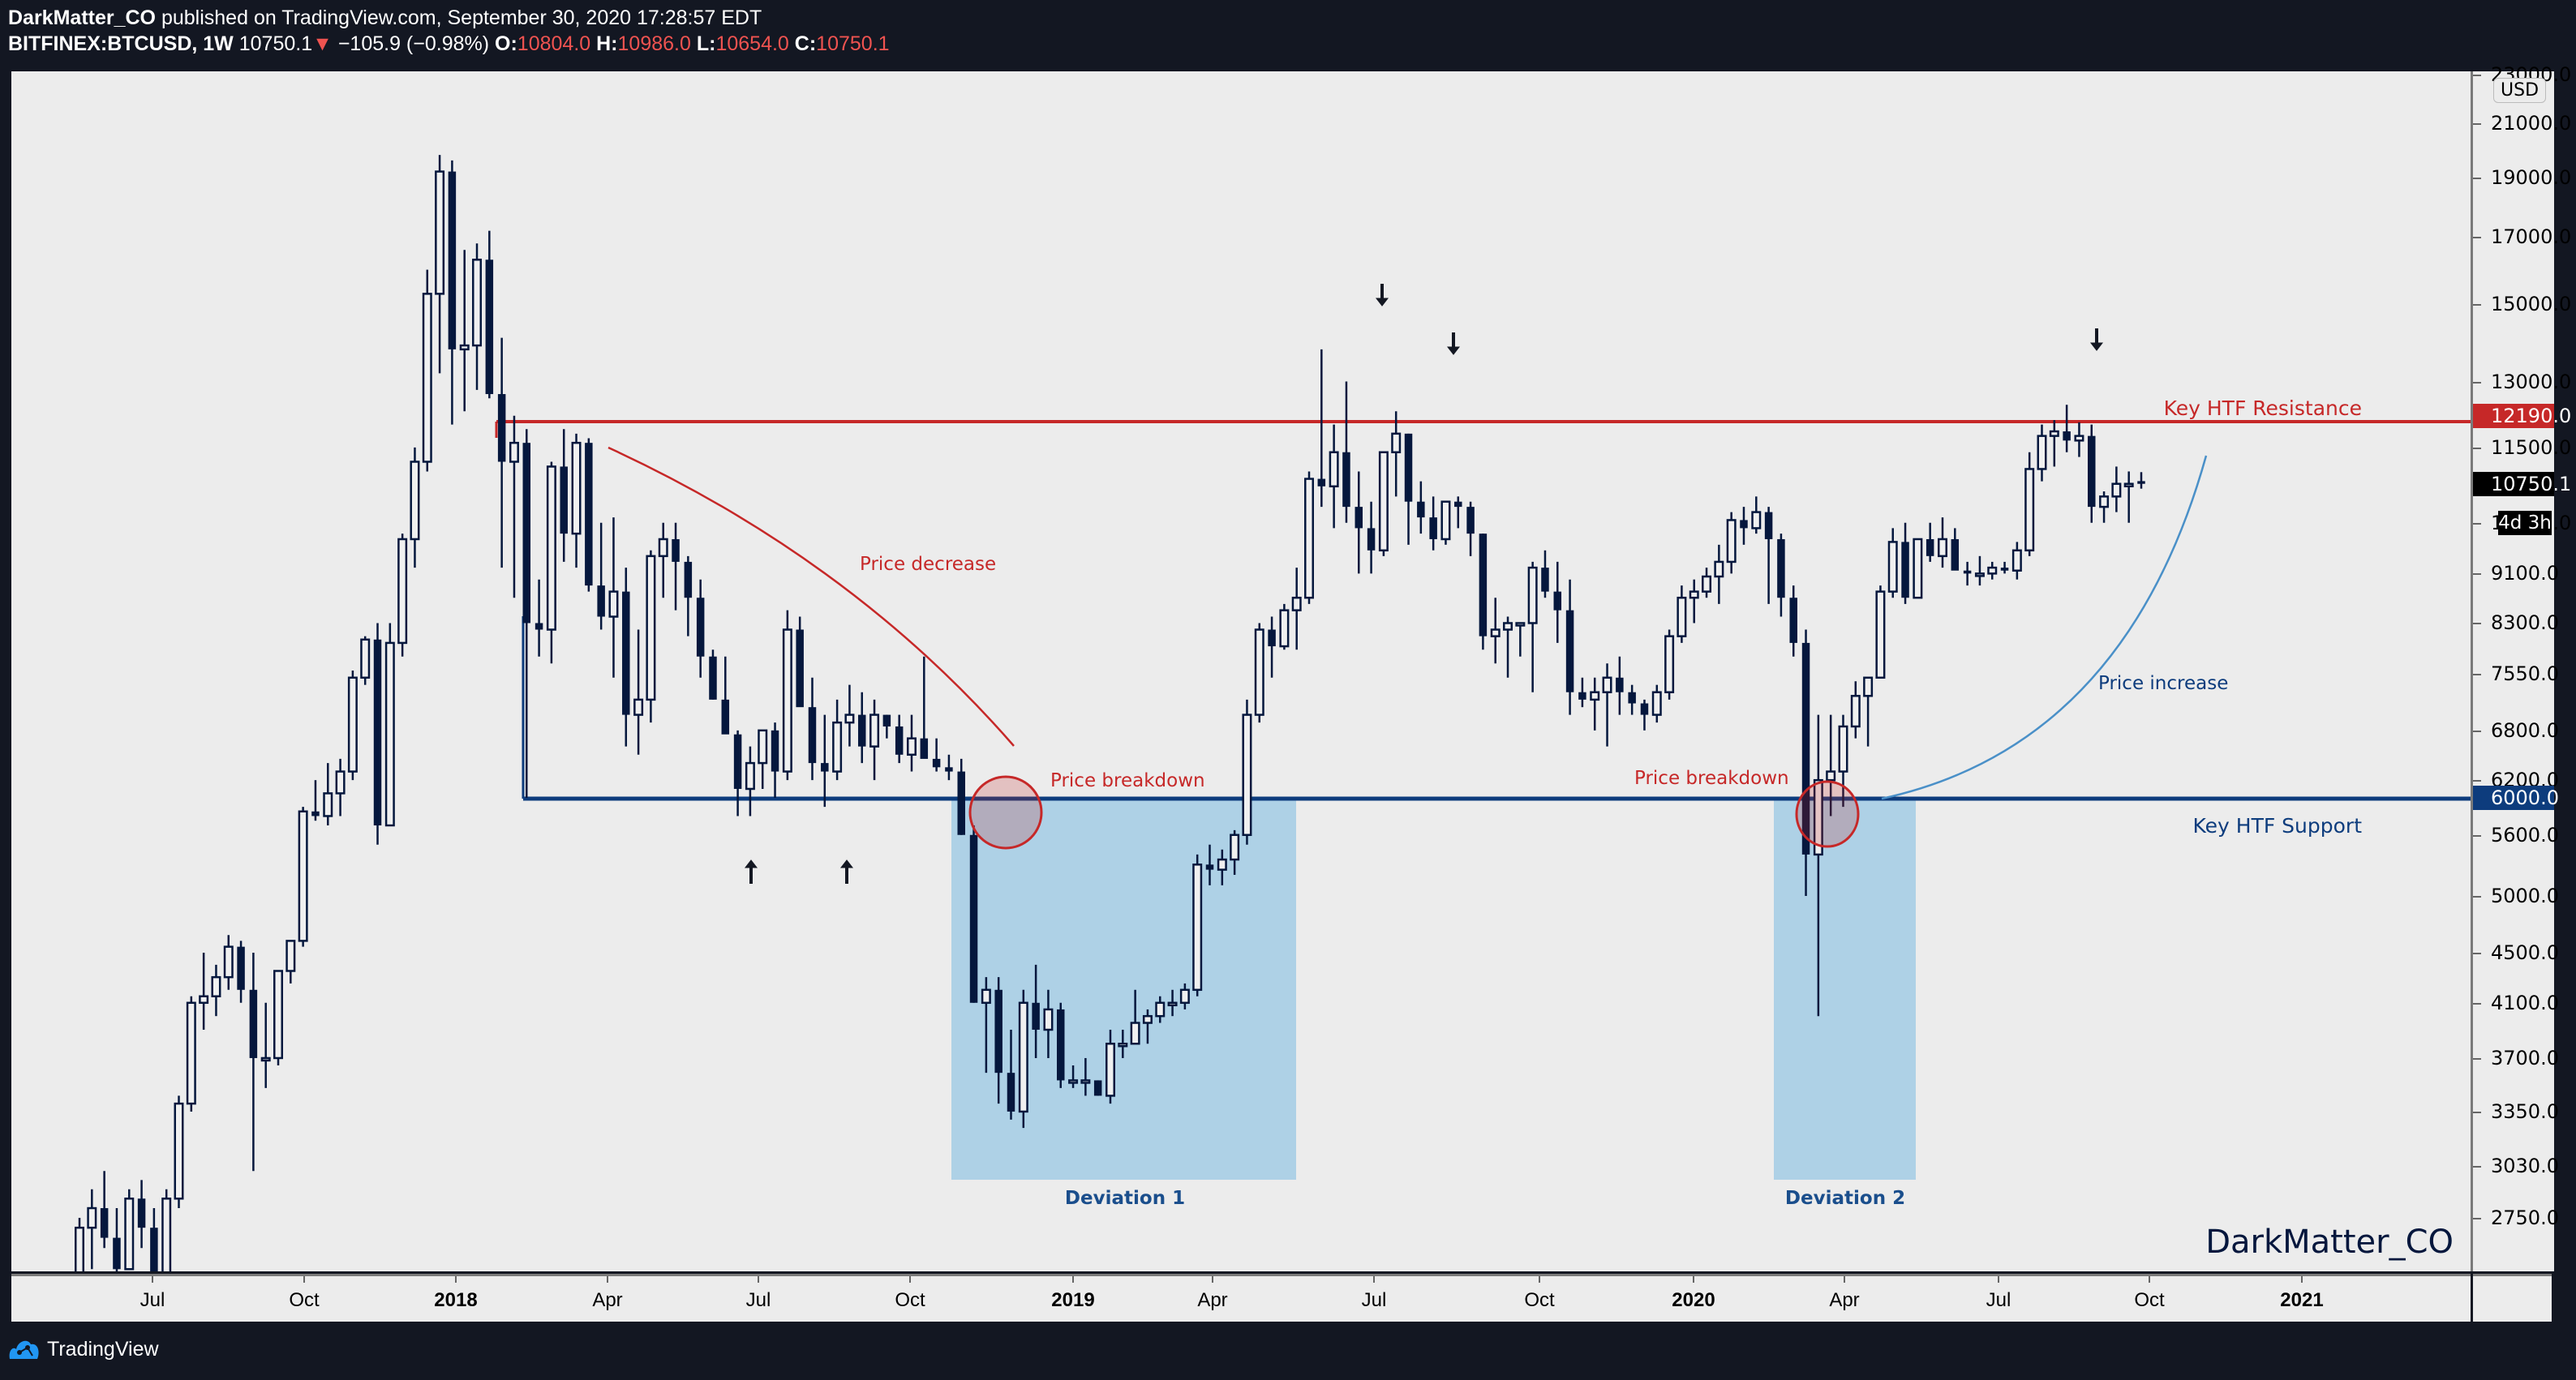 This screenshot has height=1380, width=2576. What do you see at coordinates (2522, 304) in the screenshot?
I see `price-tick: 15000.0` at bounding box center [2522, 304].